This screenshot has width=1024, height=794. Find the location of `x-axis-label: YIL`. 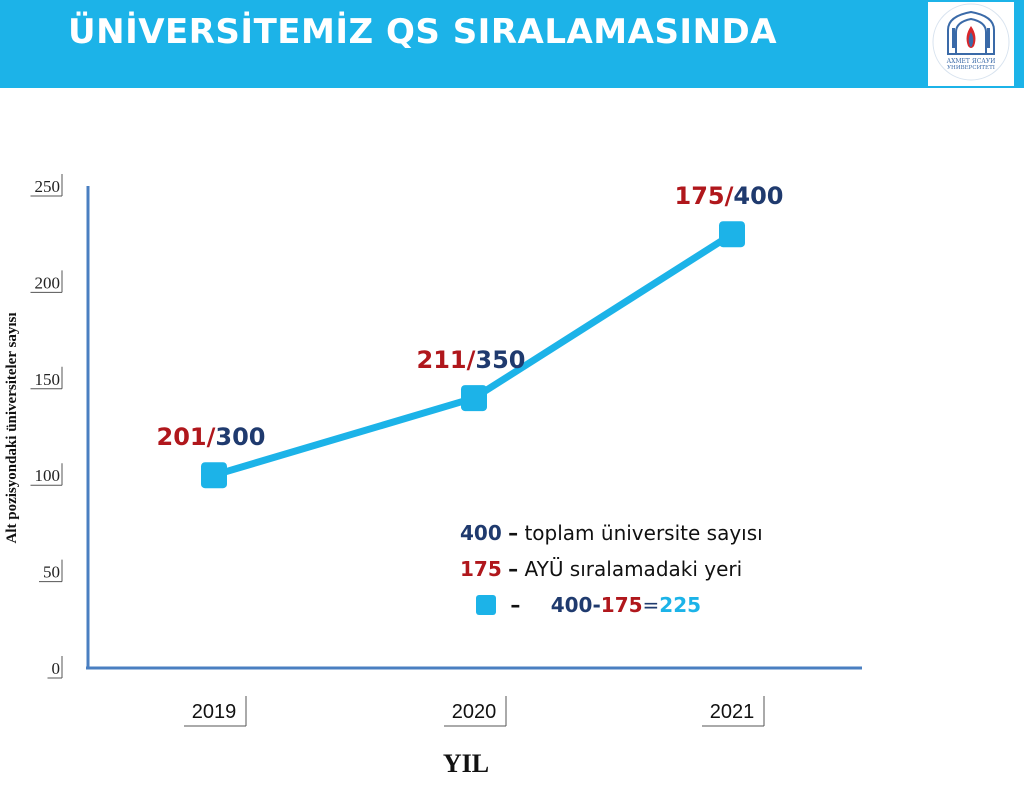

x-axis-label: YIL is located at coordinates (466, 763).